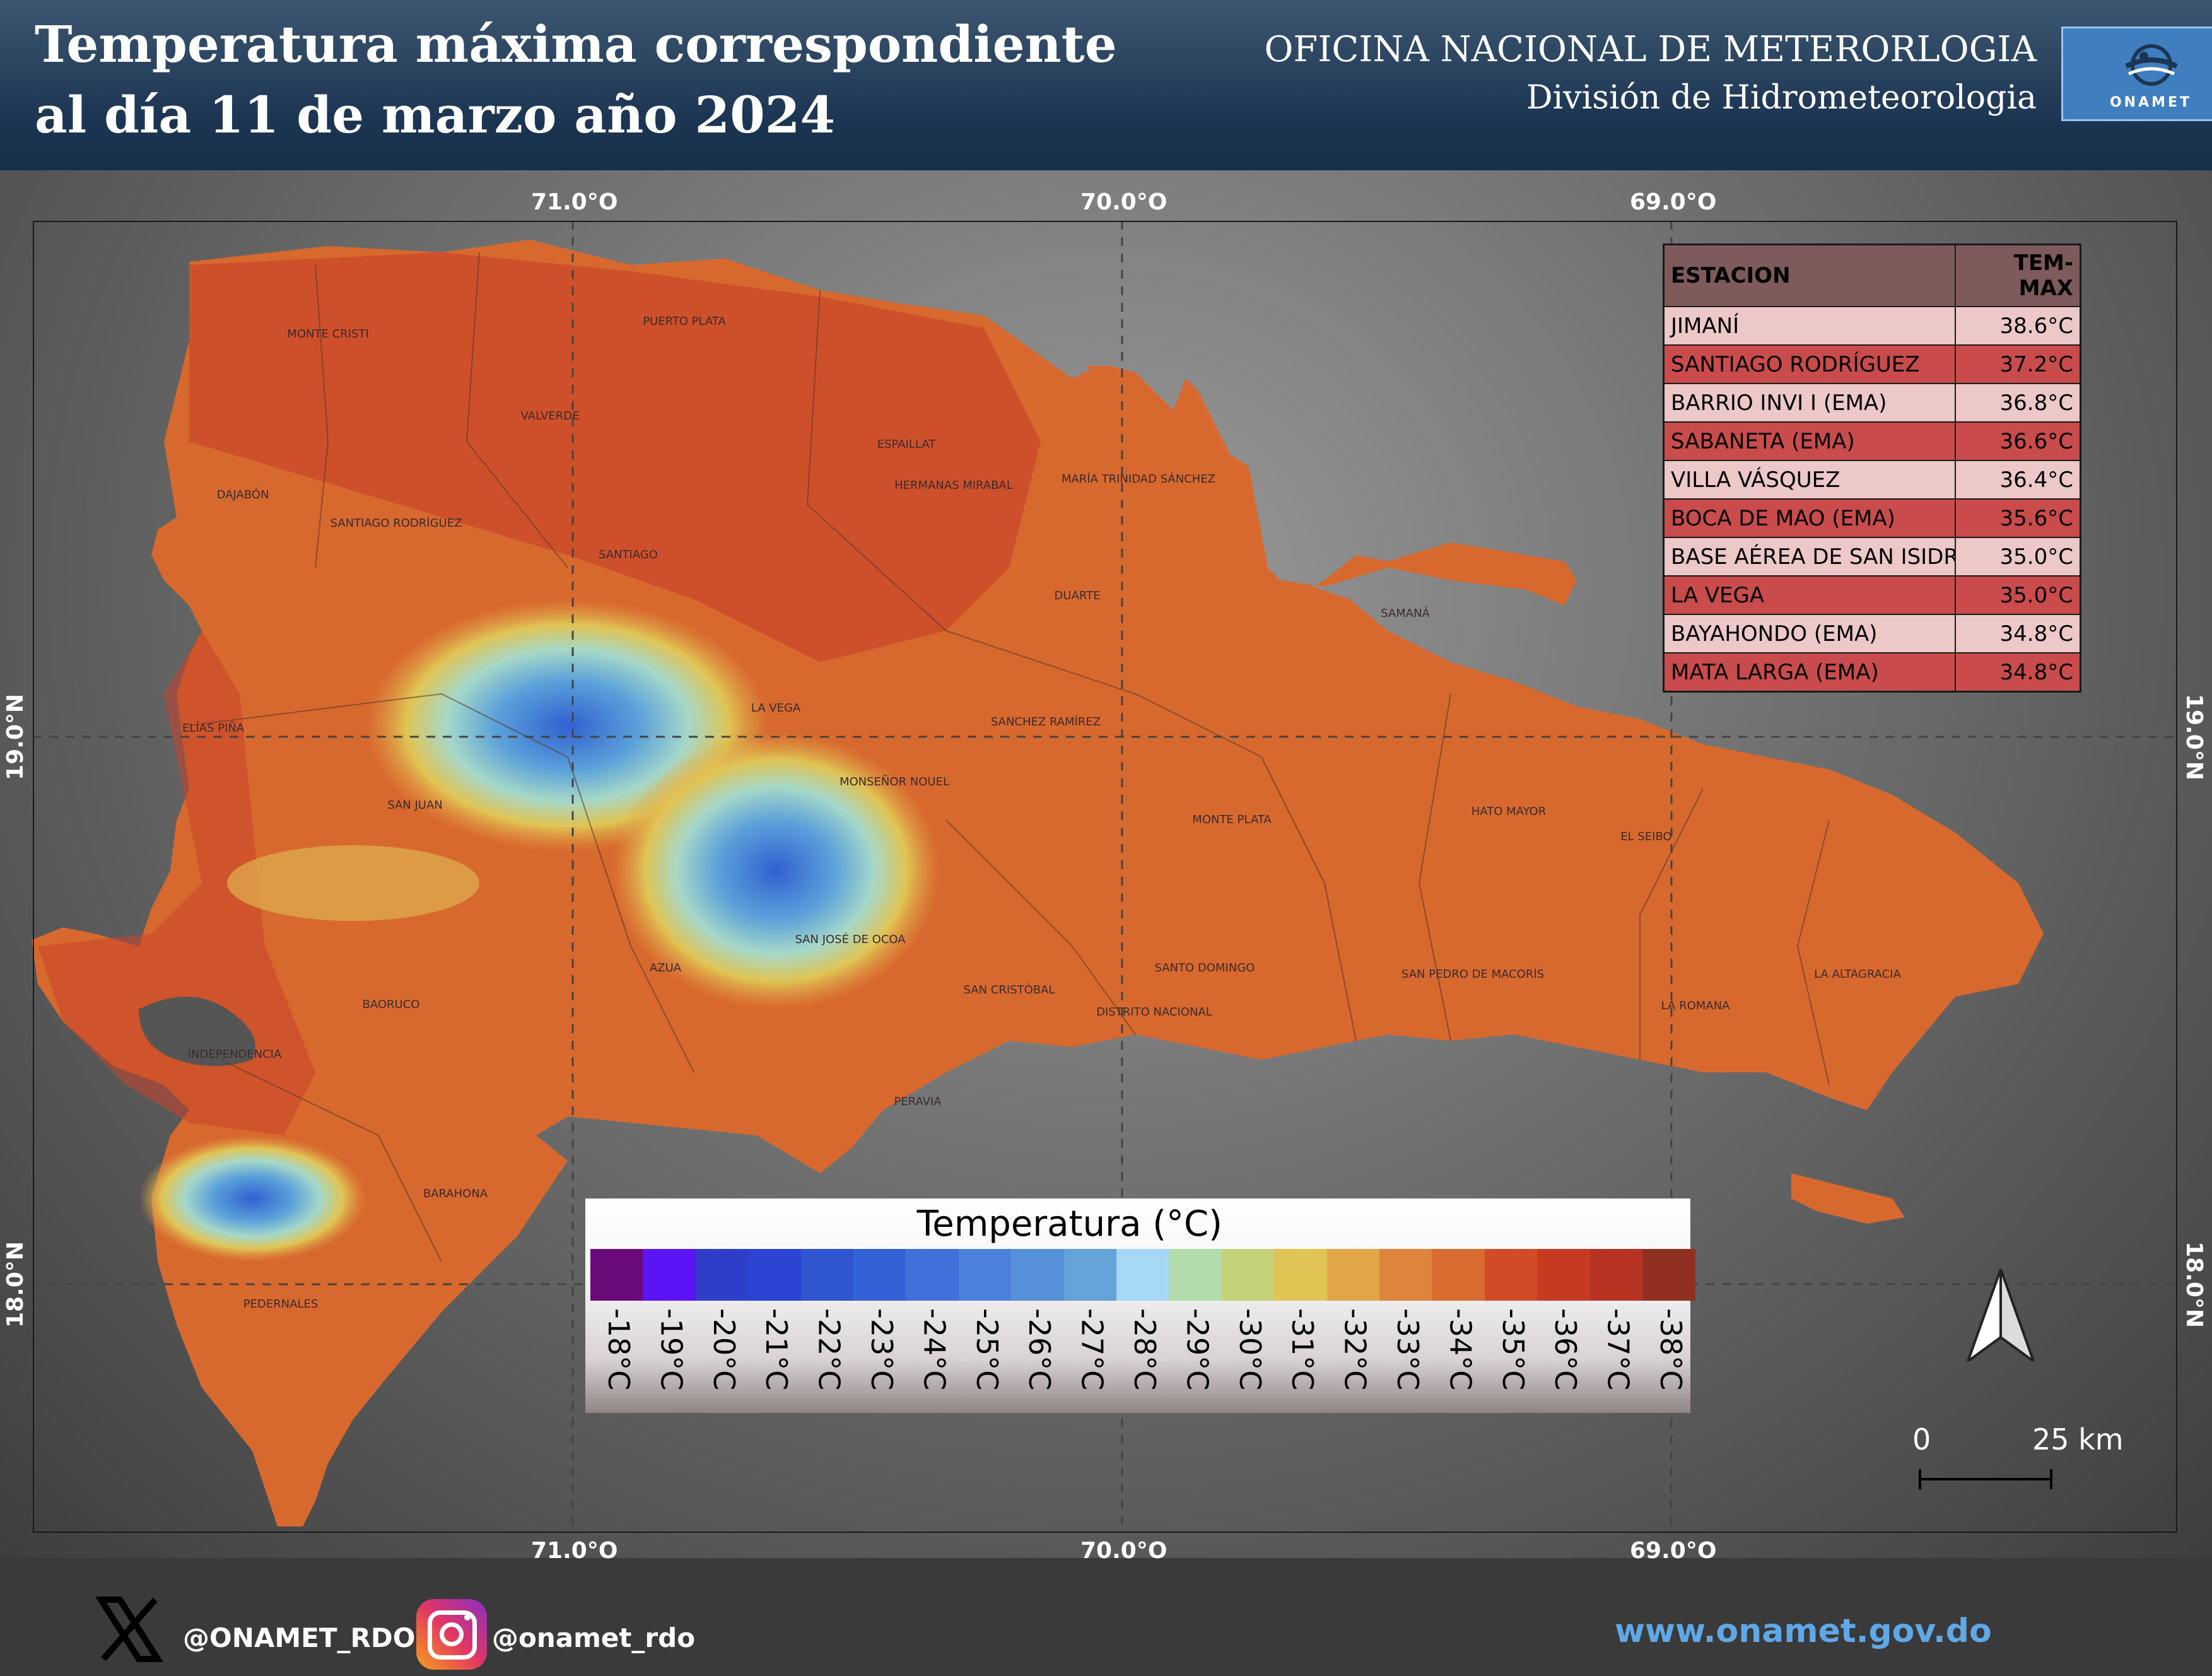  Describe the element at coordinates (2018, 672) in the screenshot. I see `station-value: 34.8°C` at that location.